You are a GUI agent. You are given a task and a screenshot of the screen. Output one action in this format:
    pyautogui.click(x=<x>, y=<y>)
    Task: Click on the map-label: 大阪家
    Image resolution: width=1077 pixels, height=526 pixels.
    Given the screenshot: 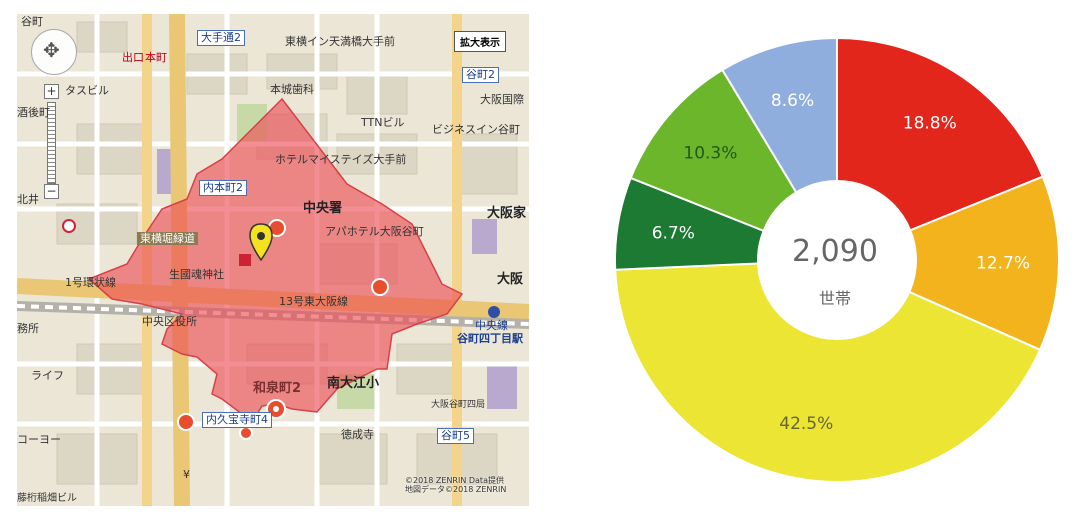 What is the action you would take?
    pyautogui.click(x=507, y=213)
    